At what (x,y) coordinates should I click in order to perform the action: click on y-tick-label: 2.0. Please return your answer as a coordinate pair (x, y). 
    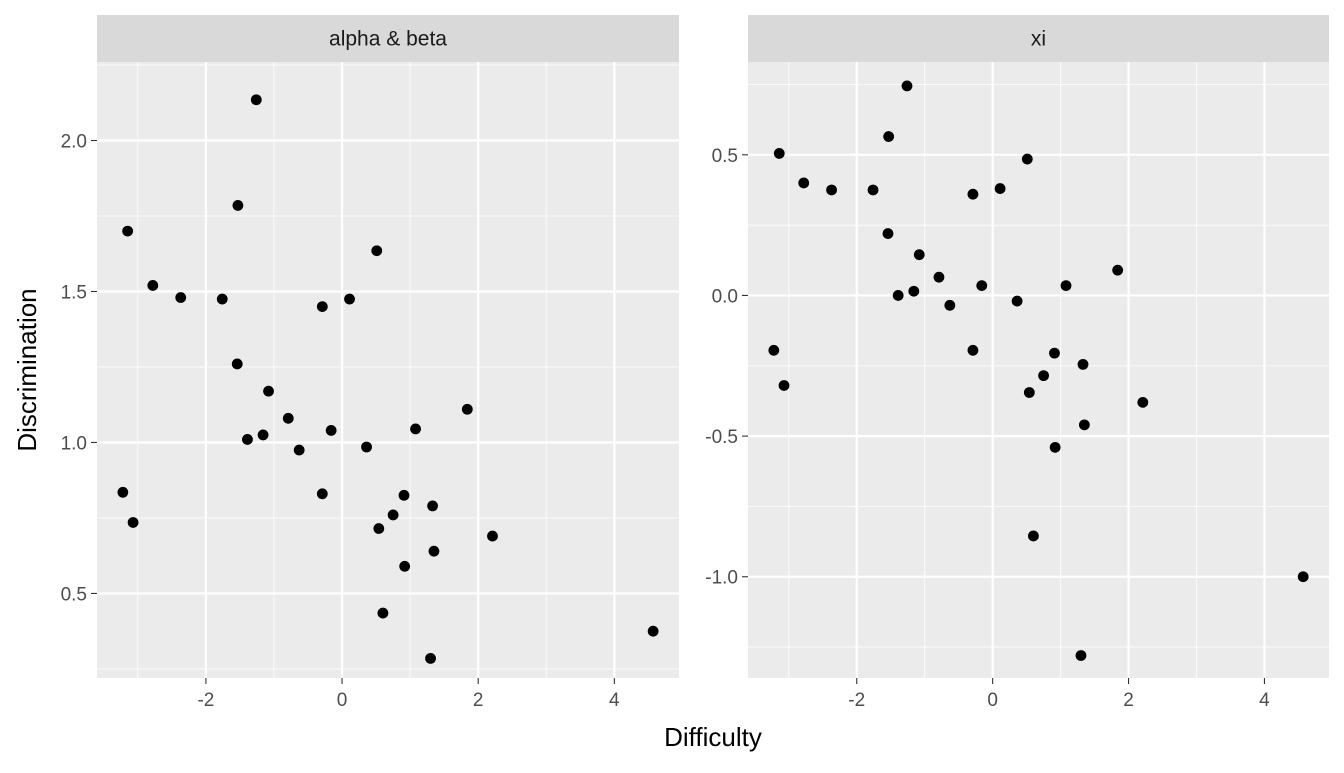
    Looking at the image, I should click on (74, 142).